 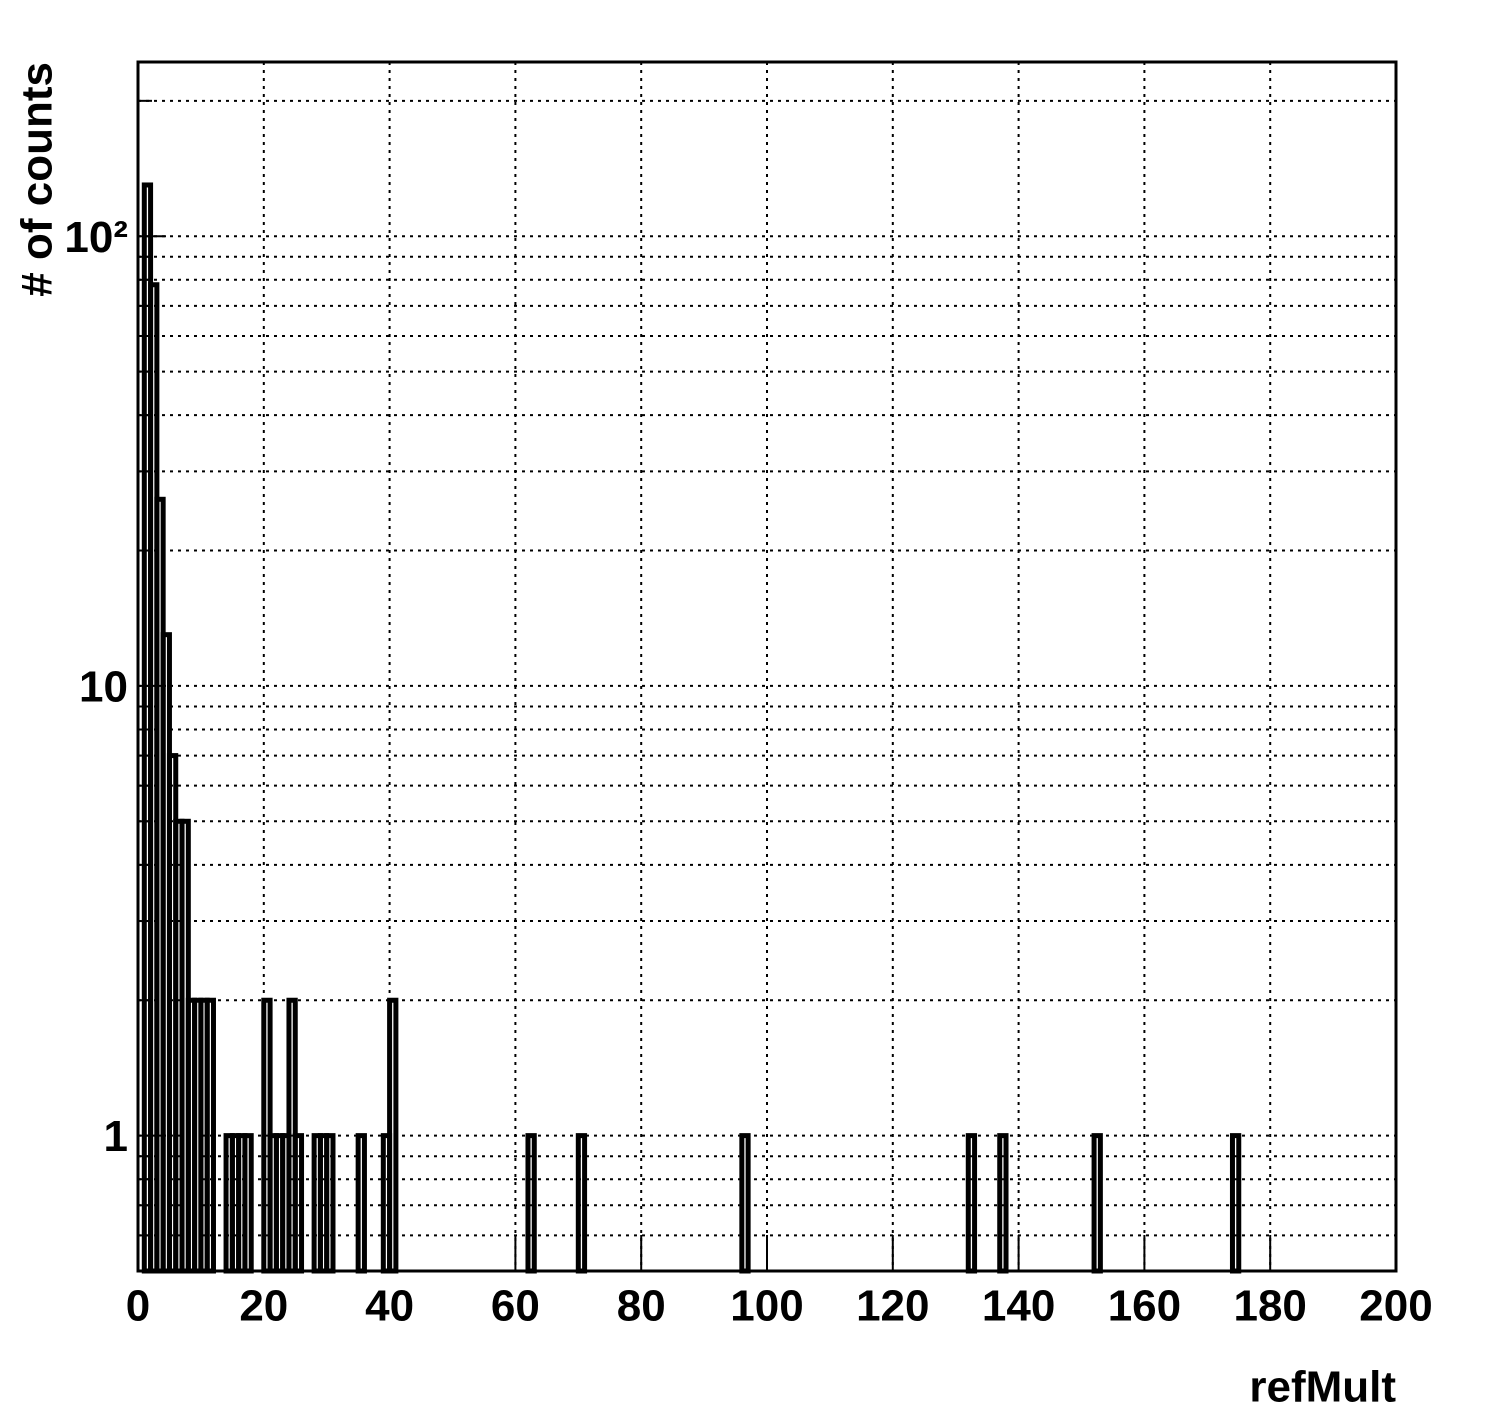 I want to click on x-tick-label: 140, so click(x=1018, y=1306).